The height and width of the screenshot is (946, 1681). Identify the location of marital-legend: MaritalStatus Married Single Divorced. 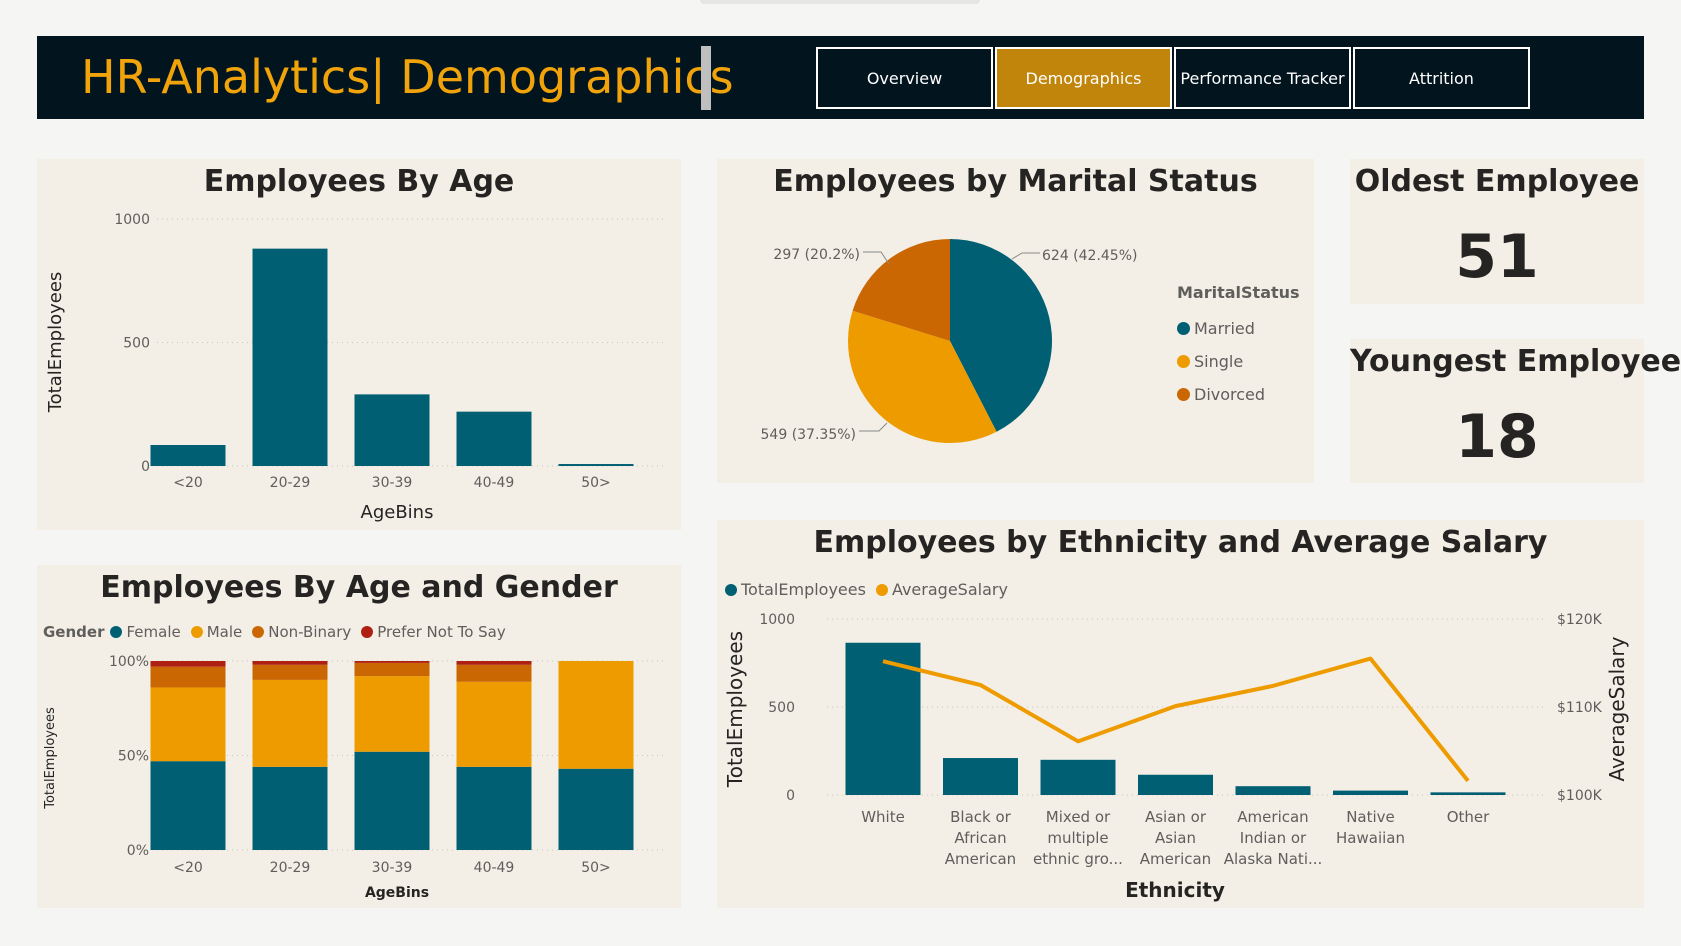
(1238, 347).